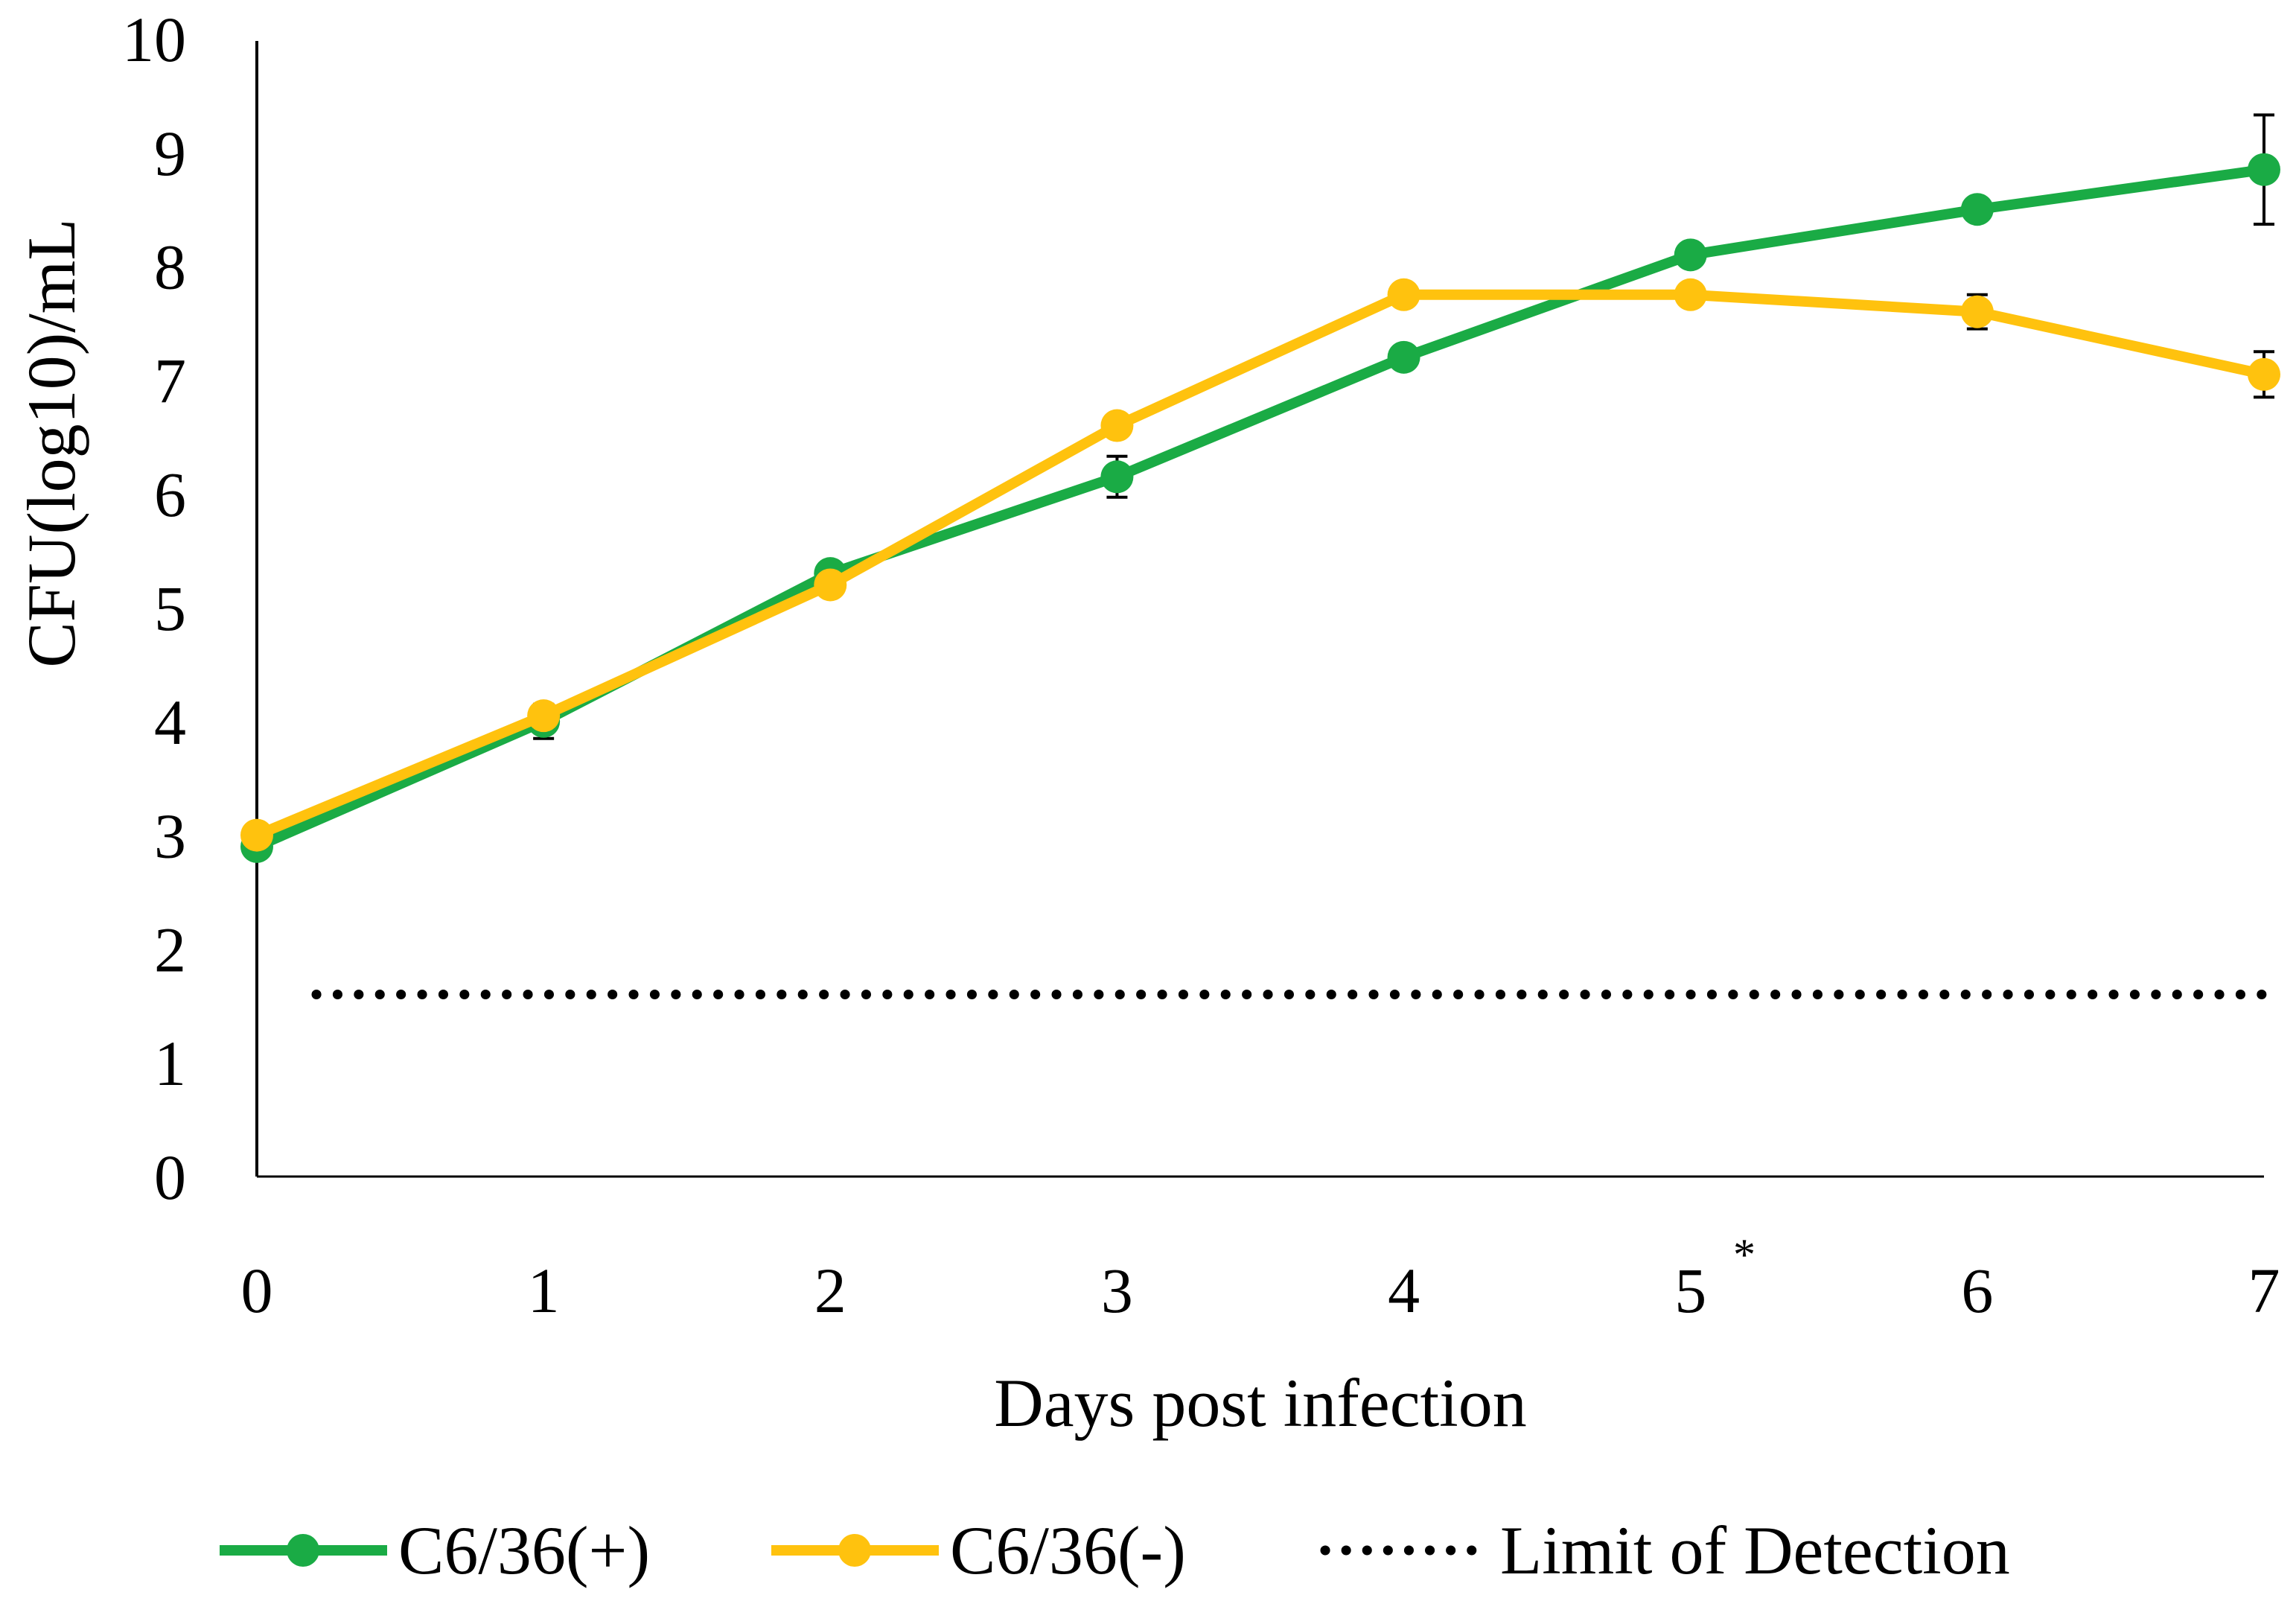  Describe the element at coordinates (170, 608) in the screenshot. I see `y-tick-label-5: 5` at that location.